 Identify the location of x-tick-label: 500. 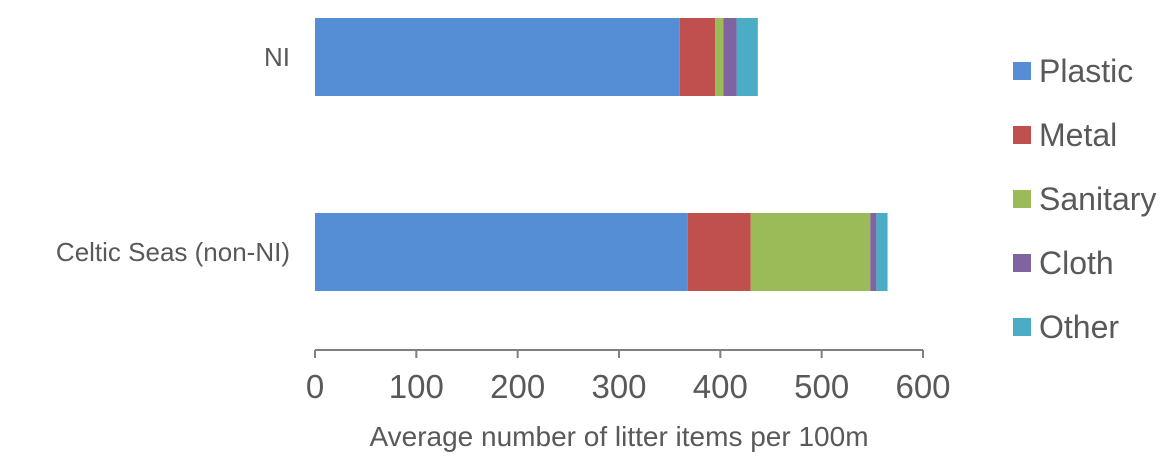
(821, 386).